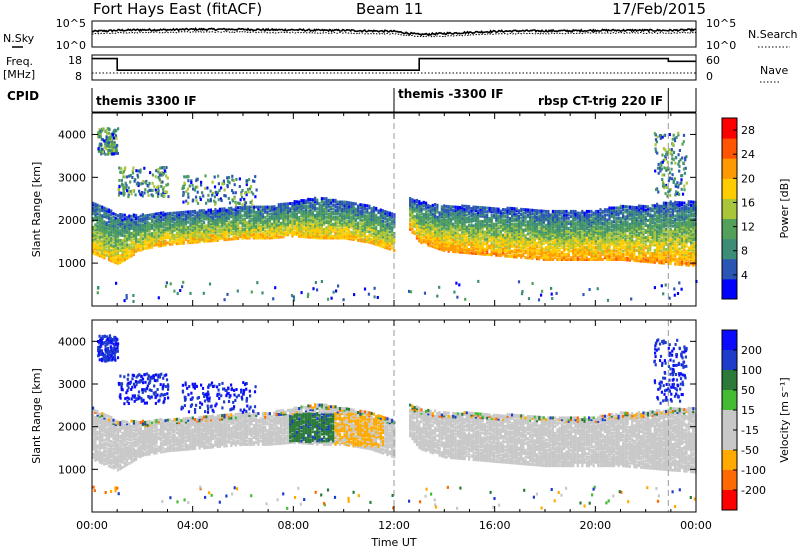 The width and height of the screenshot is (800, 554). Describe the element at coordinates (19, 38) in the screenshot. I see `nsky-label: N.Sky` at that location.